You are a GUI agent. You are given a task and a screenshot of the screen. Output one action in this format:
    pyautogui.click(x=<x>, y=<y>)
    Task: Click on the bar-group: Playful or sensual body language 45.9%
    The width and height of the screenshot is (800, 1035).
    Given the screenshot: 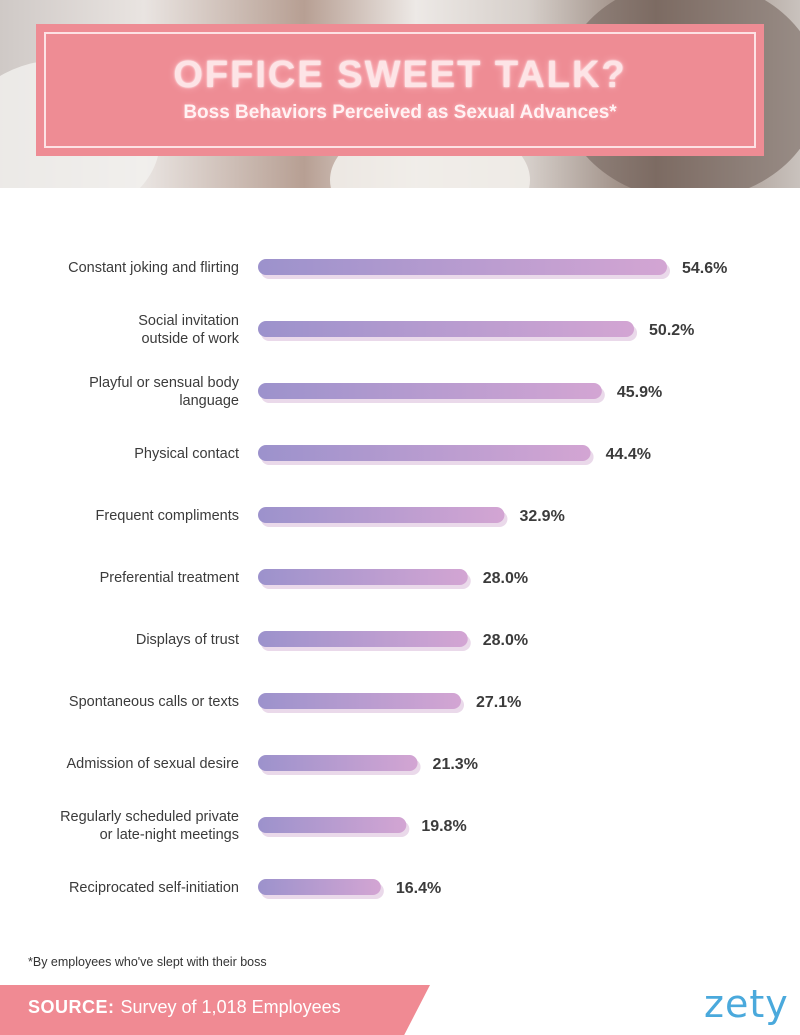 What is the action you would take?
    pyautogui.click(x=375, y=392)
    